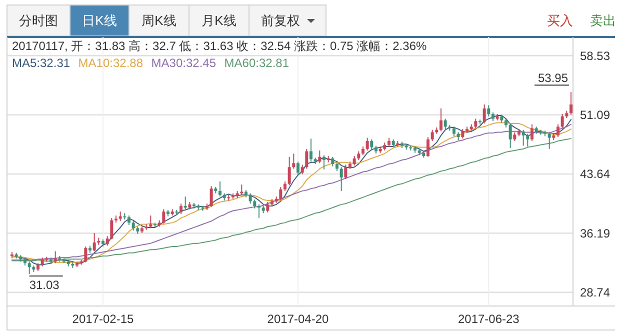 The width and height of the screenshot is (620, 334). What do you see at coordinates (159, 20) in the screenshot?
I see `text: 周K线` at bounding box center [159, 20].